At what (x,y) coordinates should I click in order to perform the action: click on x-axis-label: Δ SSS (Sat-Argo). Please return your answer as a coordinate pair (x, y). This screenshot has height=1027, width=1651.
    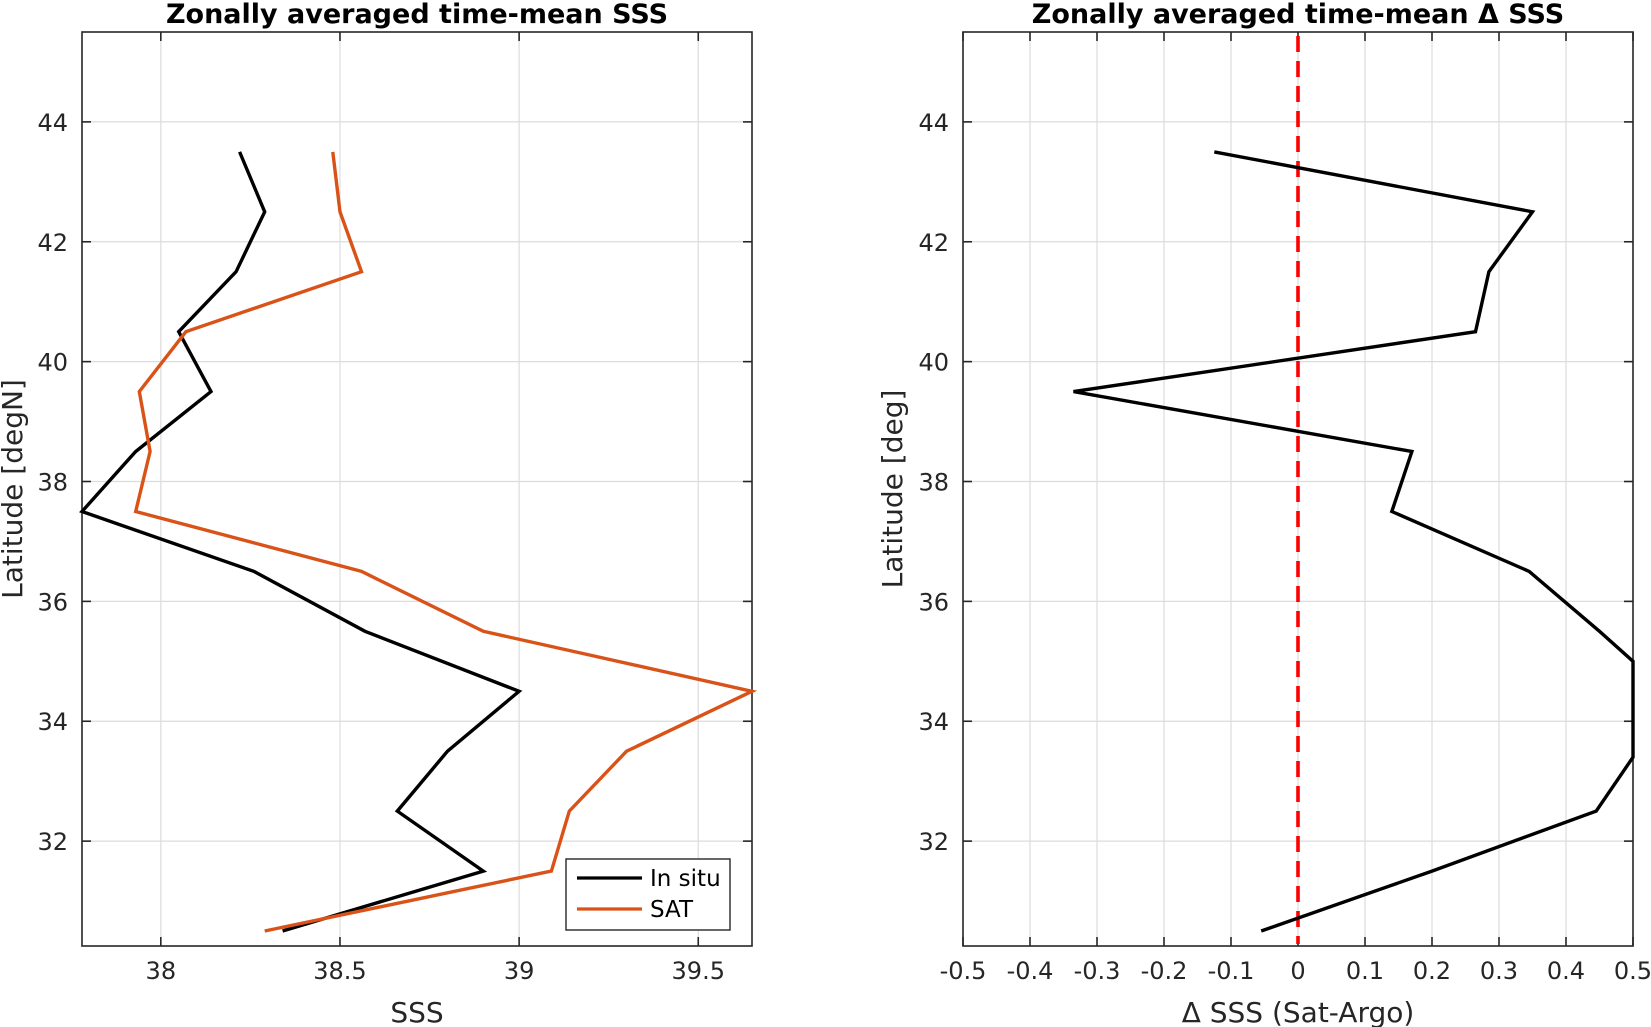
    Looking at the image, I should click on (1298, 1011).